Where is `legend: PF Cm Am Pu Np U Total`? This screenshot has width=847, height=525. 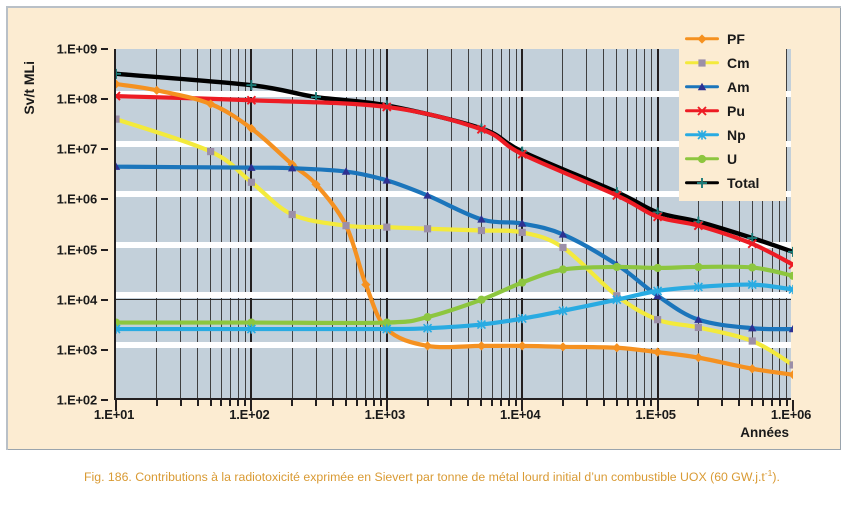
legend: PF Cm Am Pu Np U Total is located at coordinates (732, 111).